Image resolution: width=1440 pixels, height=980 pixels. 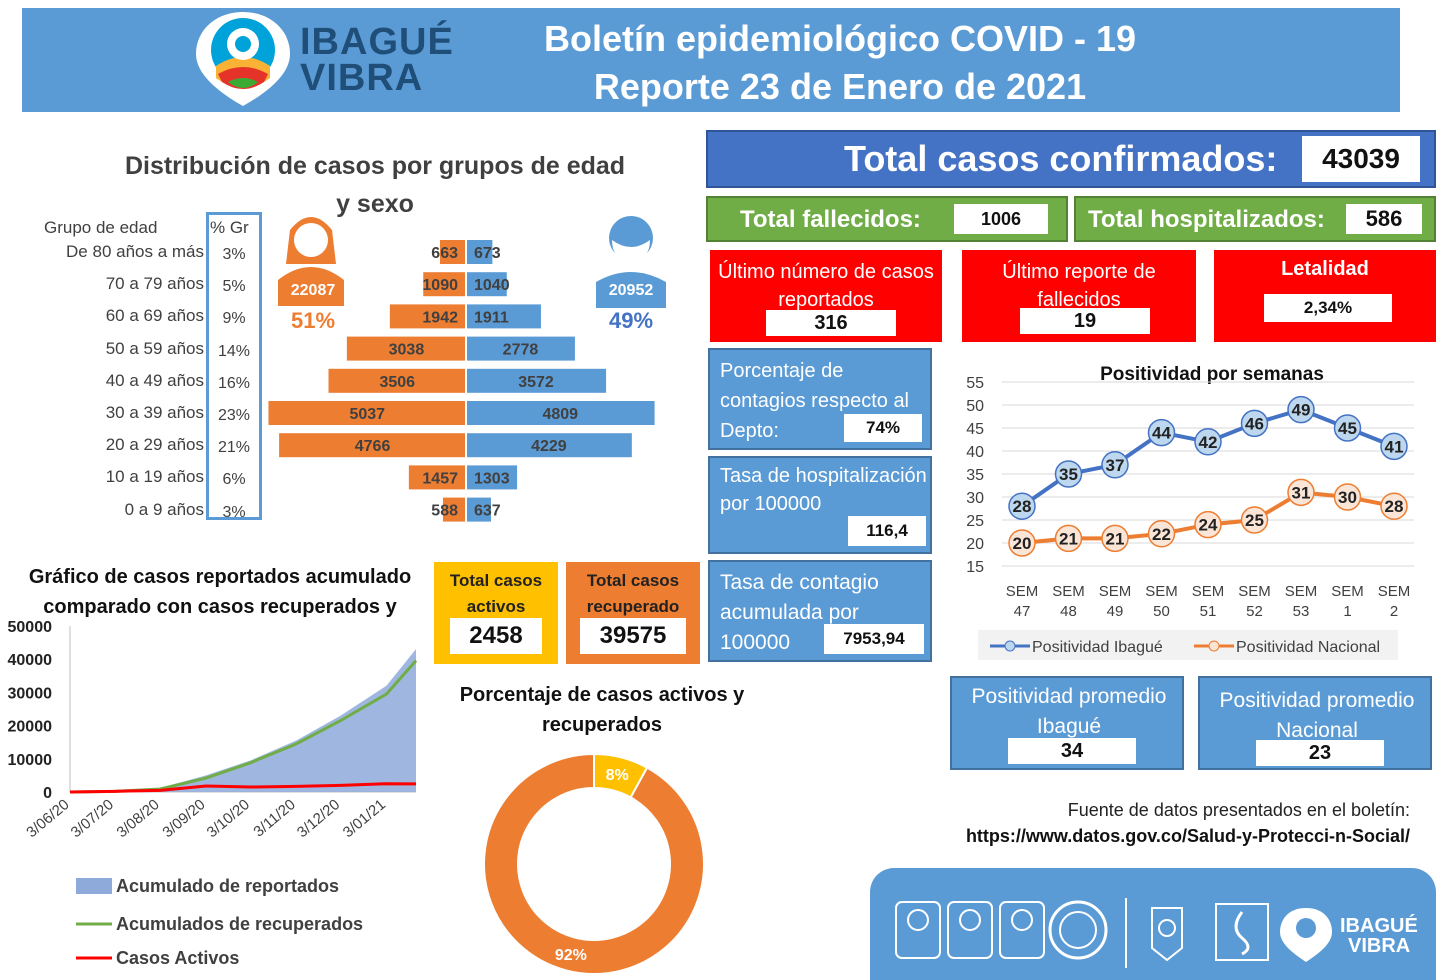 What do you see at coordinates (440, 285) in the screenshot?
I see `female-bar-label: 1090` at bounding box center [440, 285].